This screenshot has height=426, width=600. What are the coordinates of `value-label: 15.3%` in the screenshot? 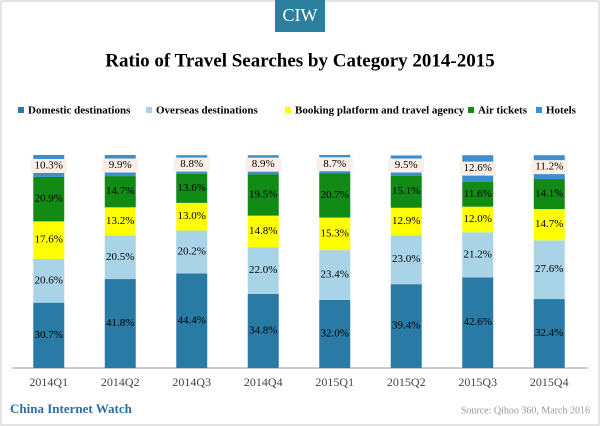 It's located at (335, 233).